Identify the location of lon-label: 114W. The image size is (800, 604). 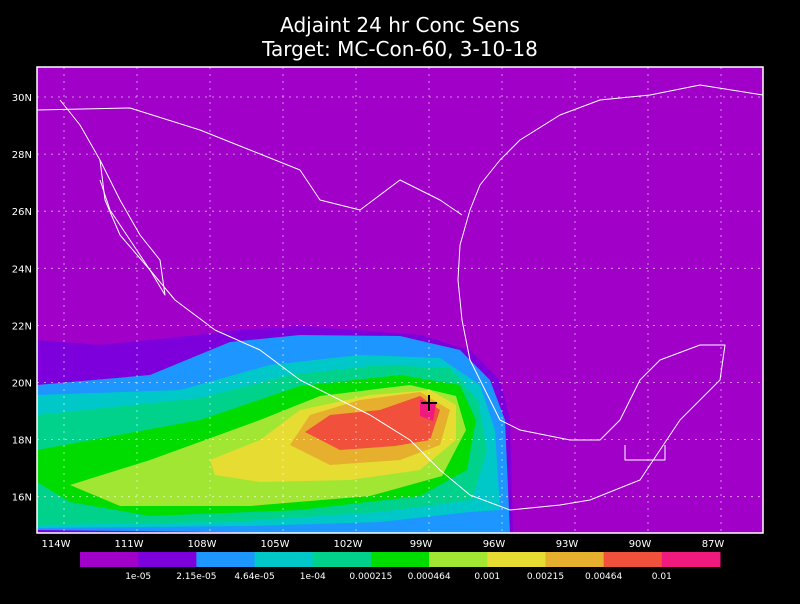
(56, 544).